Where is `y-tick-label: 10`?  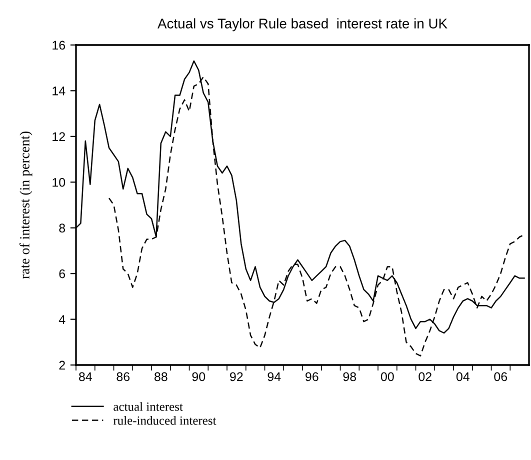 y-tick-label: 10 is located at coordinates (59, 182).